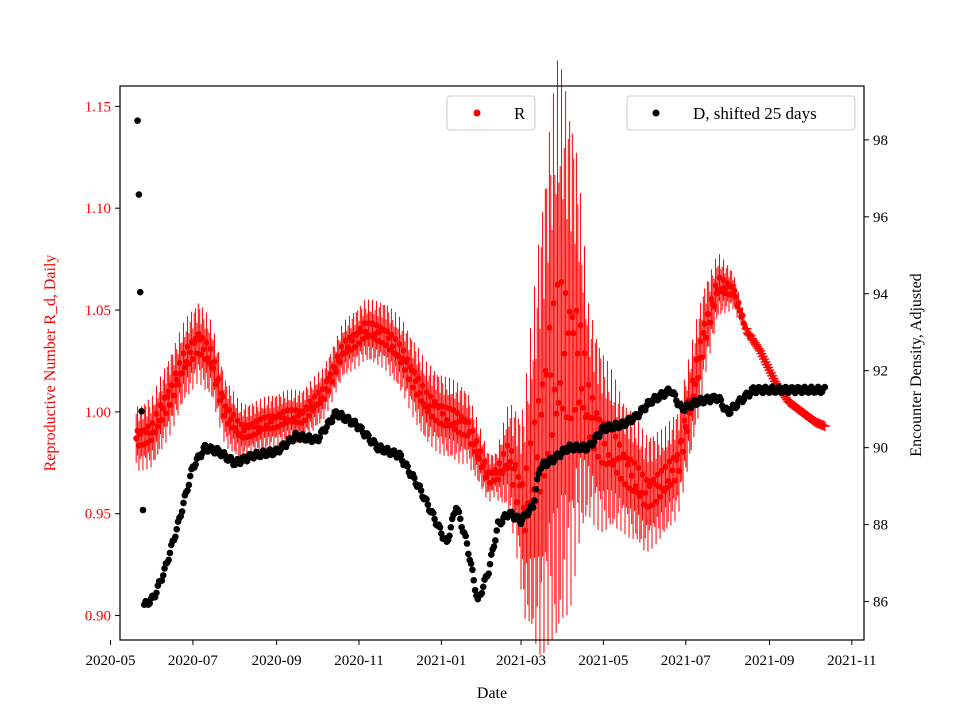 Image resolution: width=960 pixels, height=720 pixels. I want to click on x-tick-label: 2020-07, so click(193, 661).